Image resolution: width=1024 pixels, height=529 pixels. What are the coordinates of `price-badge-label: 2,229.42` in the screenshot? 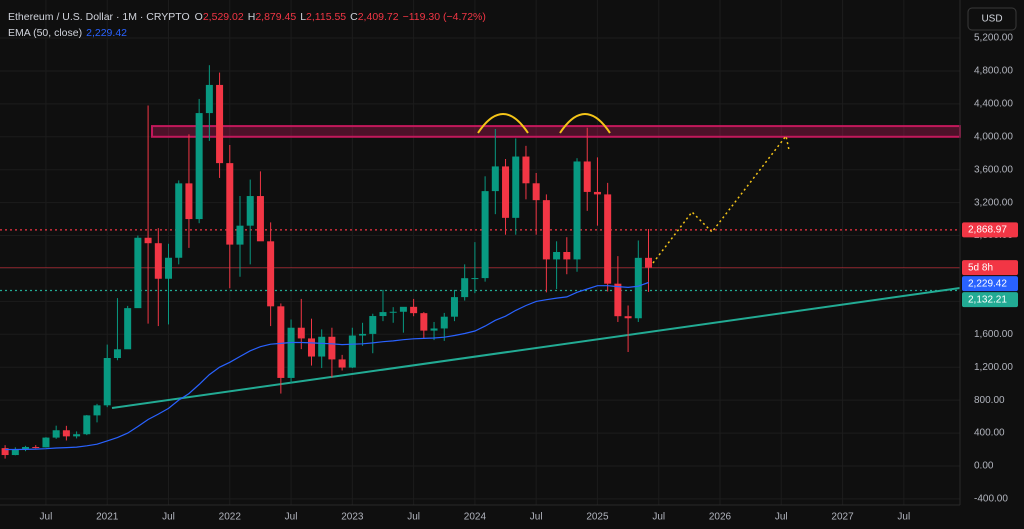 It's located at (987, 283).